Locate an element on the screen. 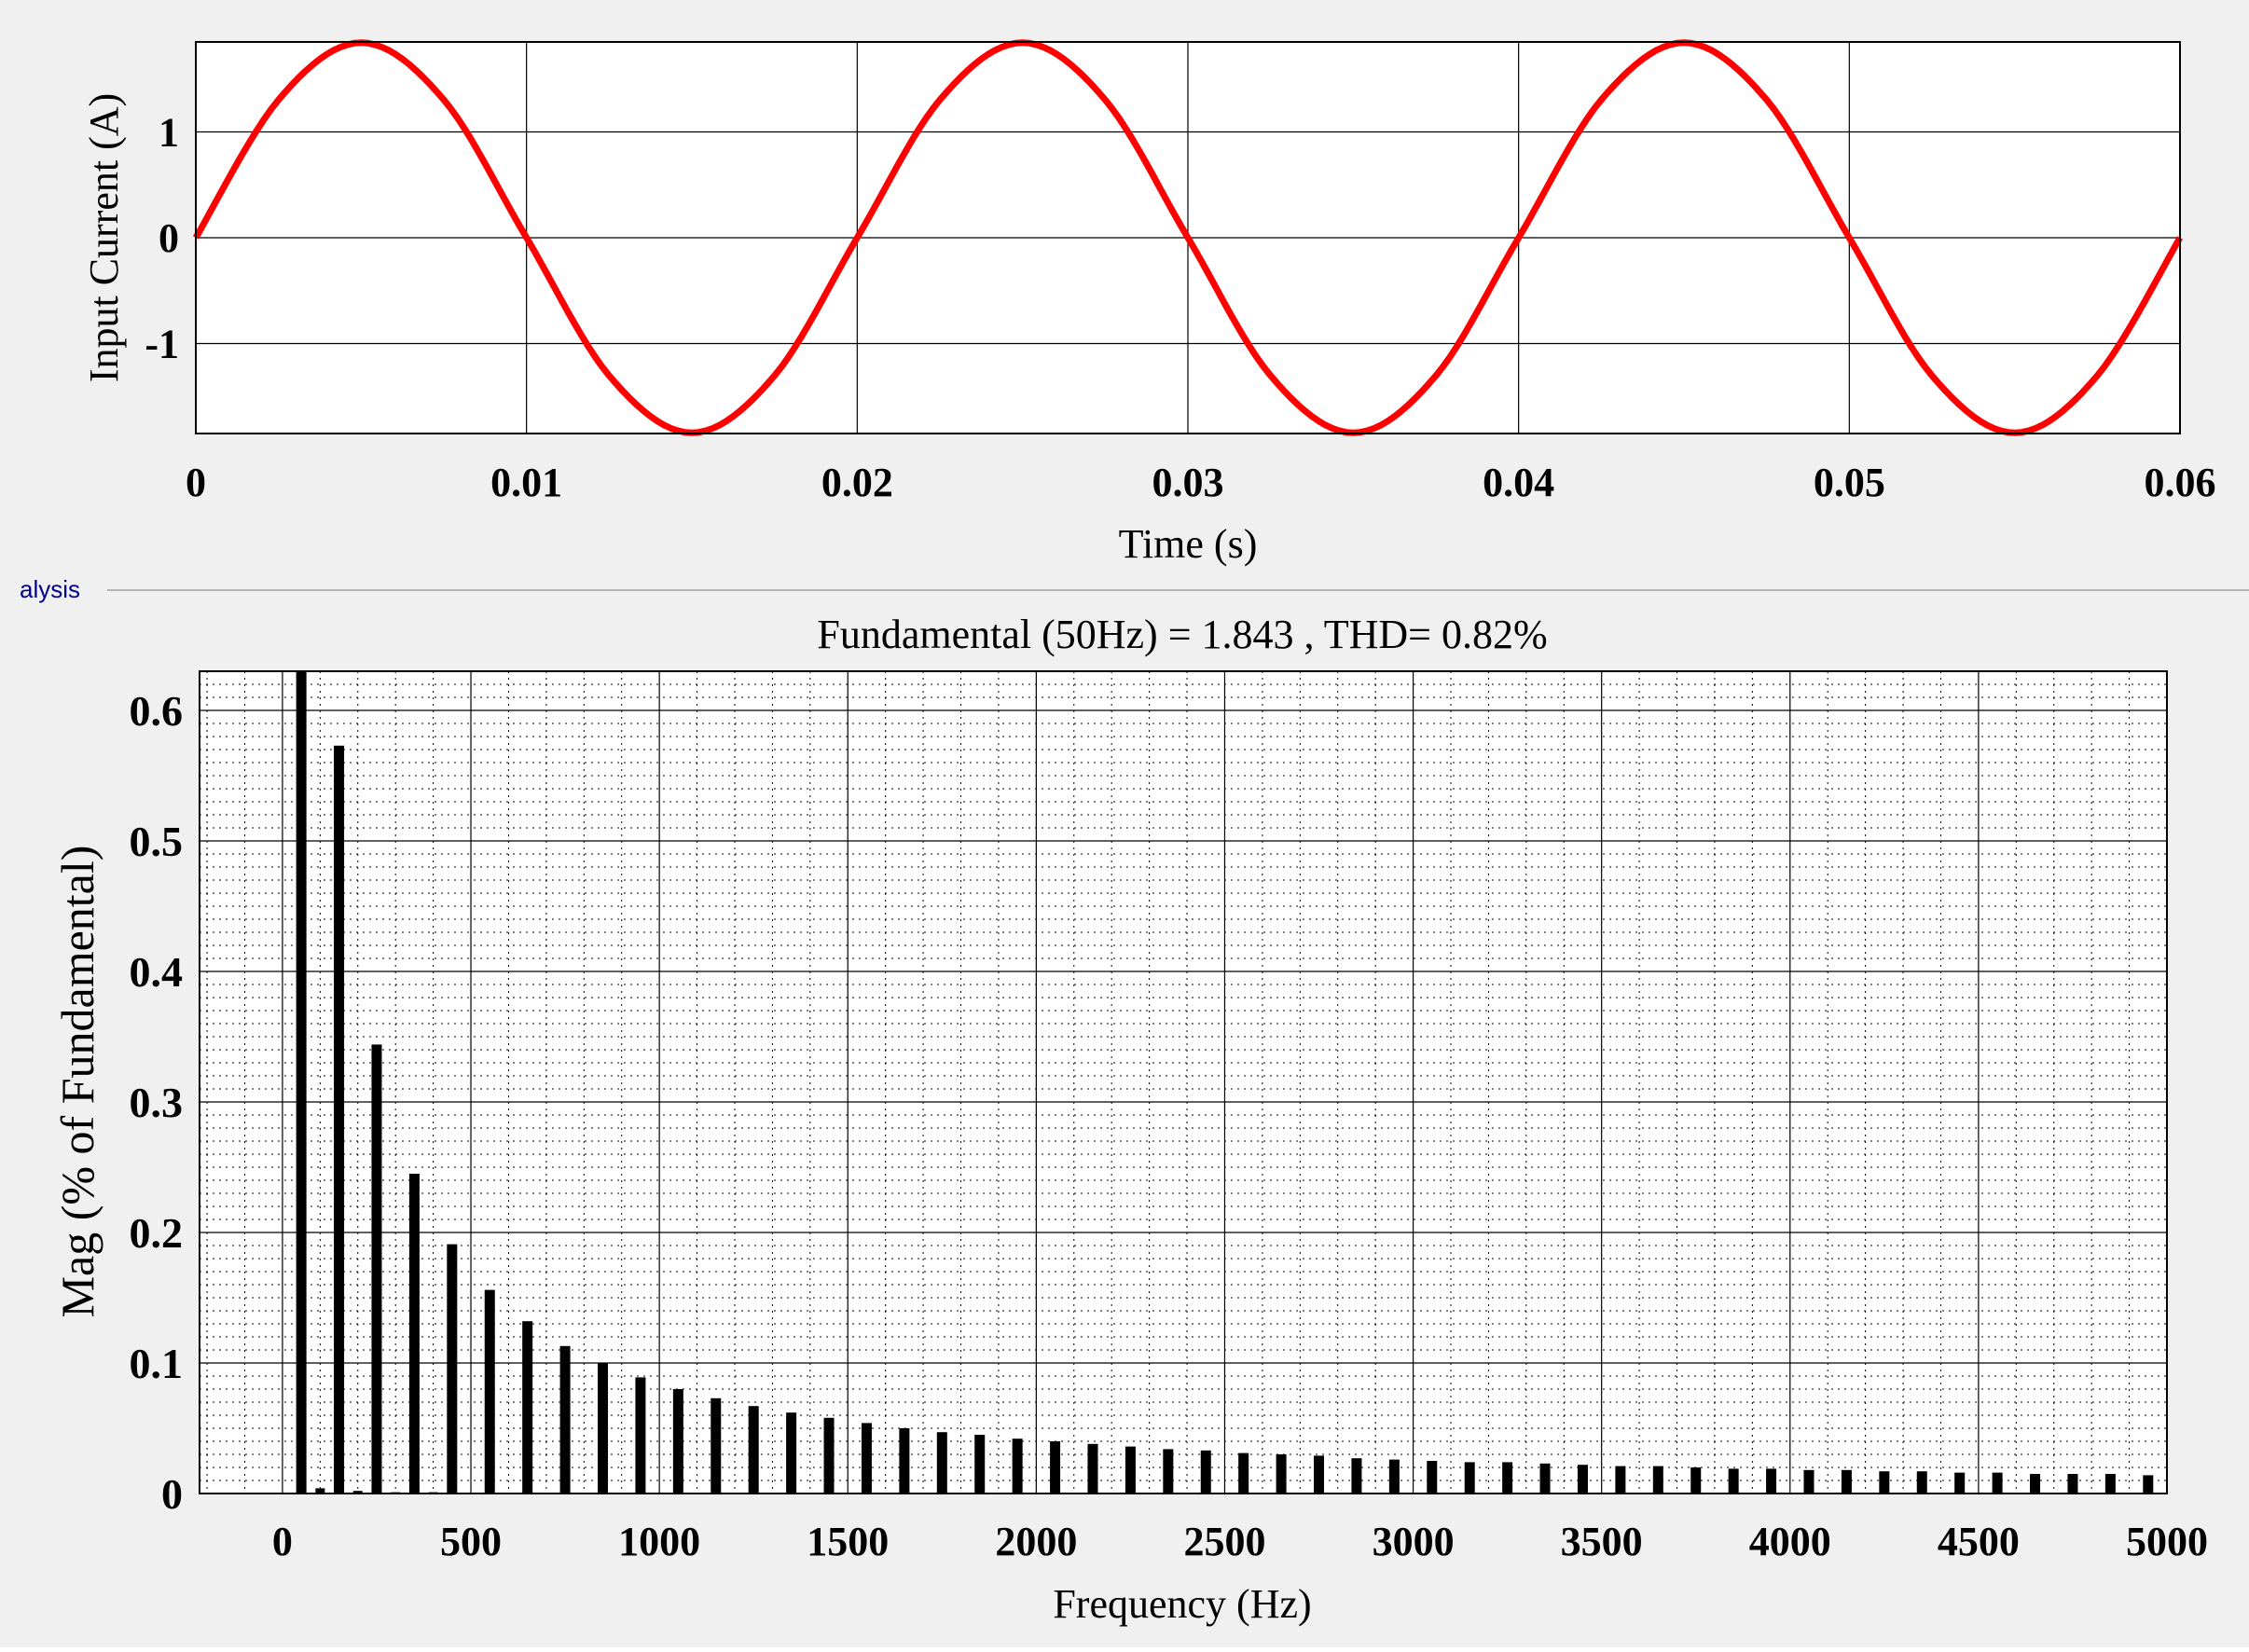  fft-y-tick-label: 0.2 is located at coordinates (157, 1233).